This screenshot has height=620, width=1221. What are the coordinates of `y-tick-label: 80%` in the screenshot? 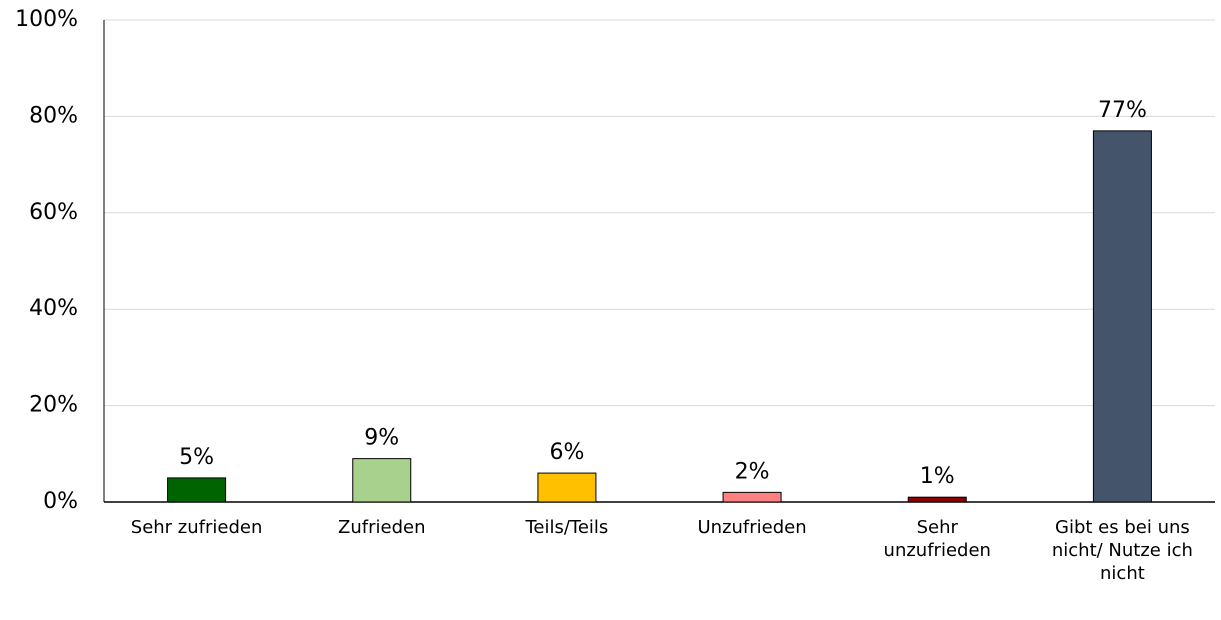 It's located at (53, 115).